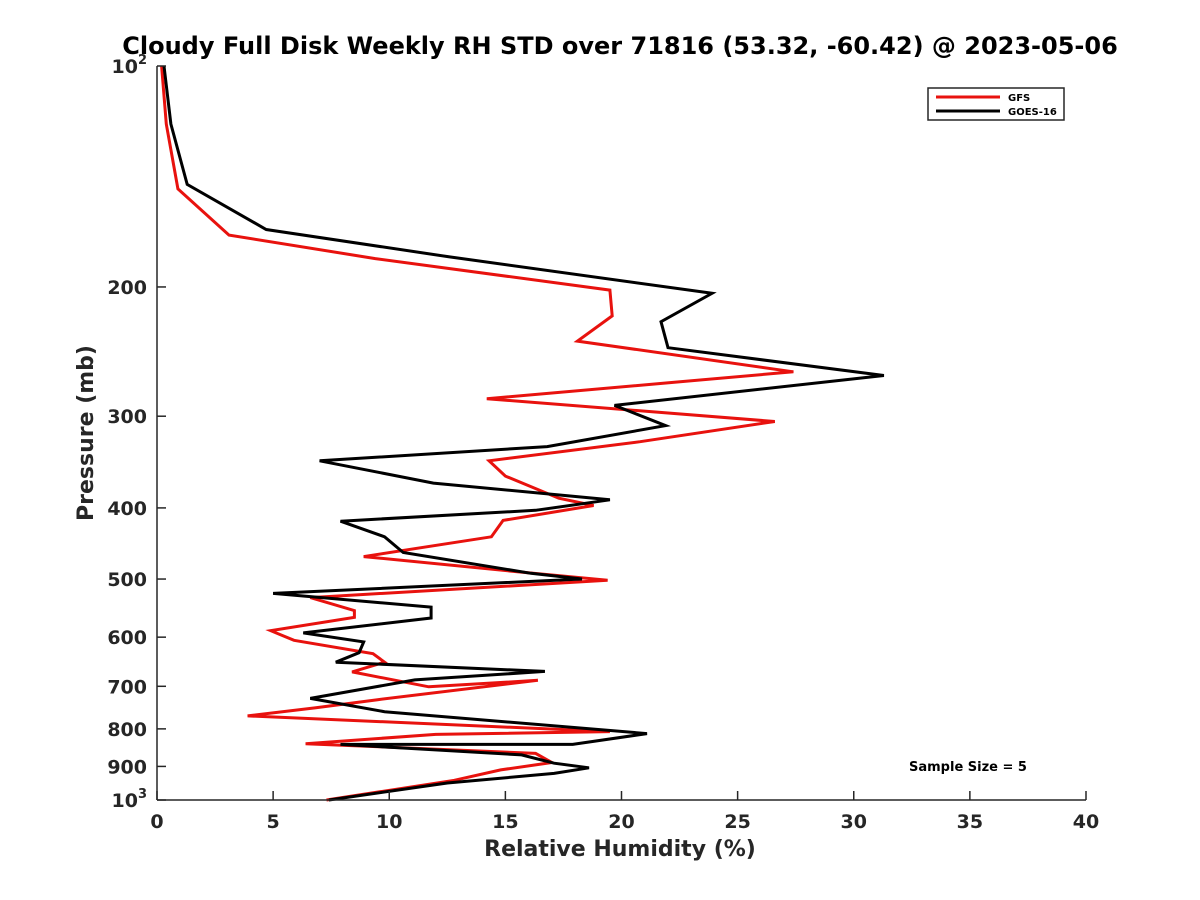  What do you see at coordinates (620, 849) in the screenshot?
I see `x-axis-label: Relative Humidity (%)` at bounding box center [620, 849].